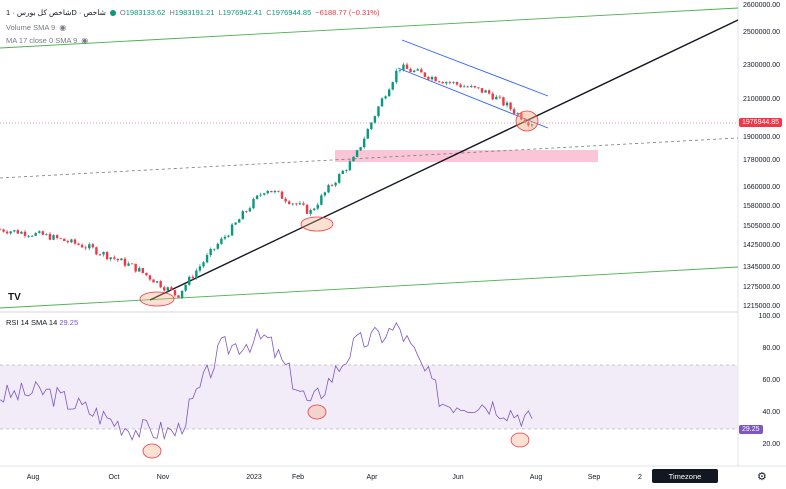 Image resolution: width=786 pixels, height=489 pixels. What do you see at coordinates (372, 477) in the screenshot?
I see `time-axis-label: Apr` at bounding box center [372, 477].